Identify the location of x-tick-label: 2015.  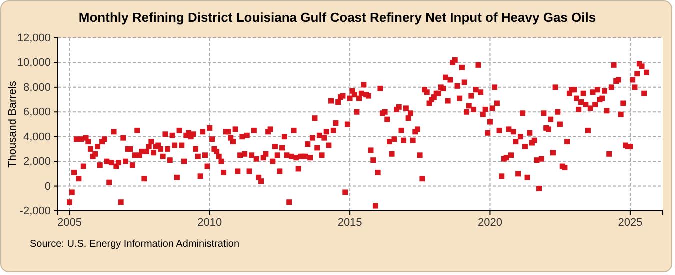
(350, 222).